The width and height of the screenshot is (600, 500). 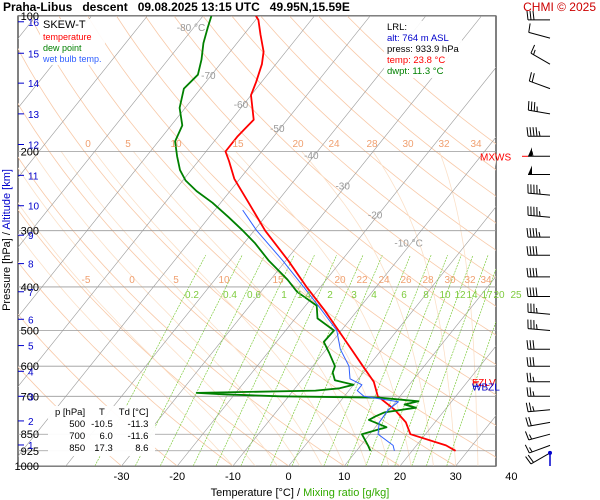 I want to click on theta-label: 32, so click(x=444, y=144).